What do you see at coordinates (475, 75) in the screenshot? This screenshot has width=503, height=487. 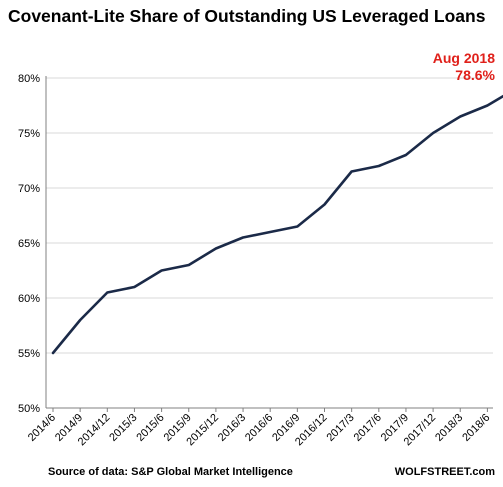 I see `callout-value: 78.6%` at bounding box center [475, 75].